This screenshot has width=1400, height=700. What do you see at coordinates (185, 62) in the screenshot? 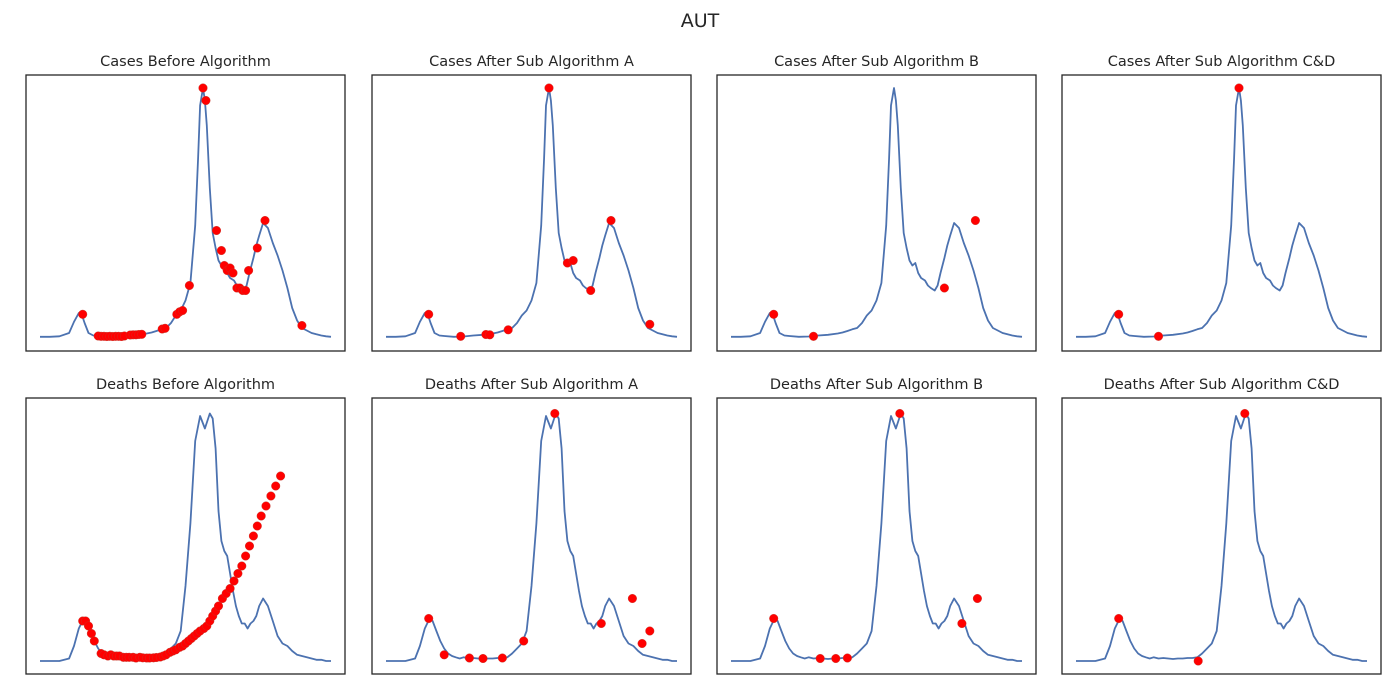
I see `subplot-1-title: Cases Before Algorithm` at bounding box center [185, 62].